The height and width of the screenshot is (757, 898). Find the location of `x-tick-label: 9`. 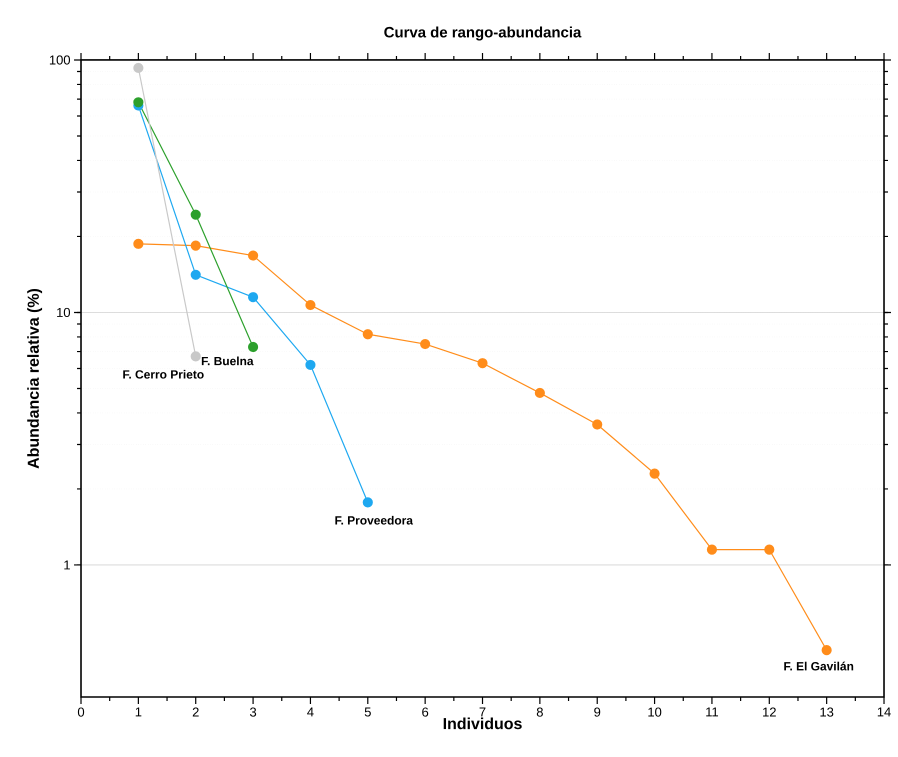

x-tick-label: 9 is located at coordinates (597, 712).